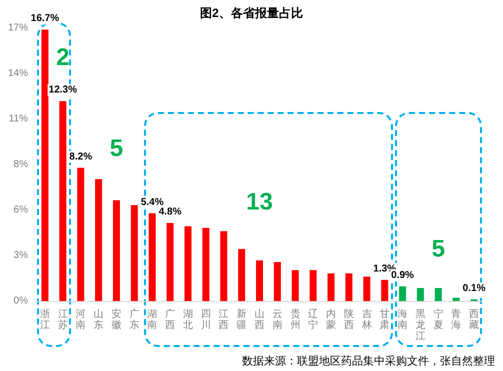  What do you see at coordinates (474, 320) in the screenshot?
I see `x-tick-label: 西藏` at bounding box center [474, 320].